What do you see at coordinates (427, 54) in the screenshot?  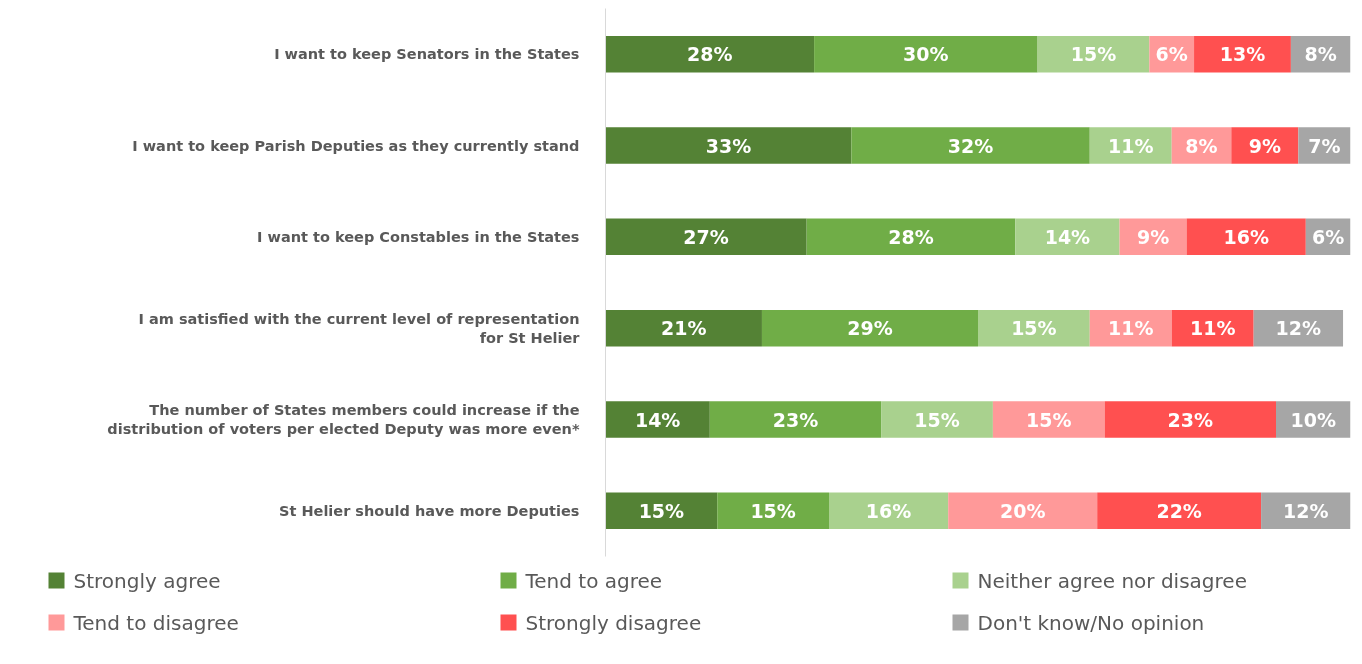 I see `y-tick-label: I want to keep Senators in the States` at bounding box center [427, 54].